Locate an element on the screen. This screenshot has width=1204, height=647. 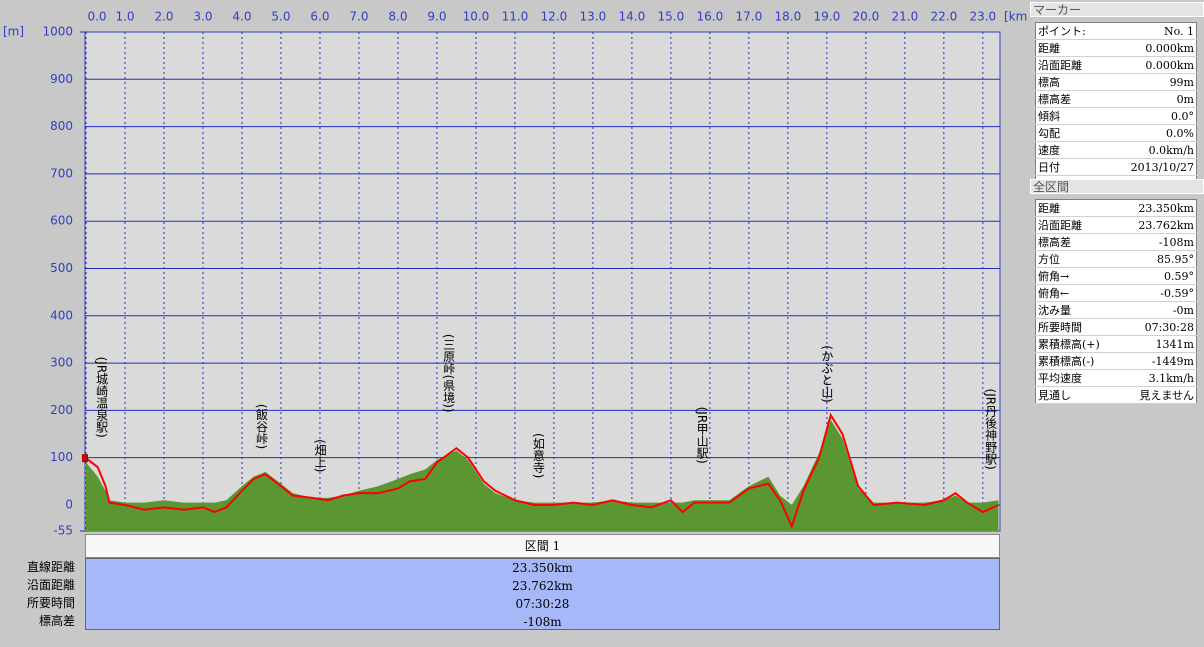
cell: 見えません is located at coordinates (1158, 395).